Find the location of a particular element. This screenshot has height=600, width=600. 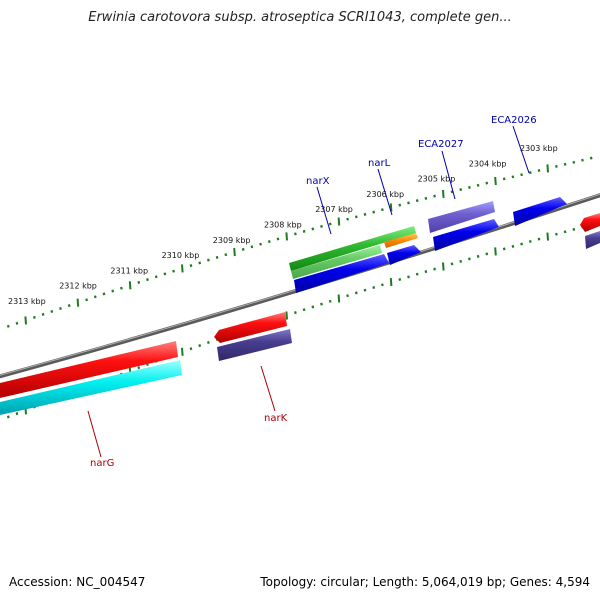

narX-lower-band is located at coordinates (336, 262).